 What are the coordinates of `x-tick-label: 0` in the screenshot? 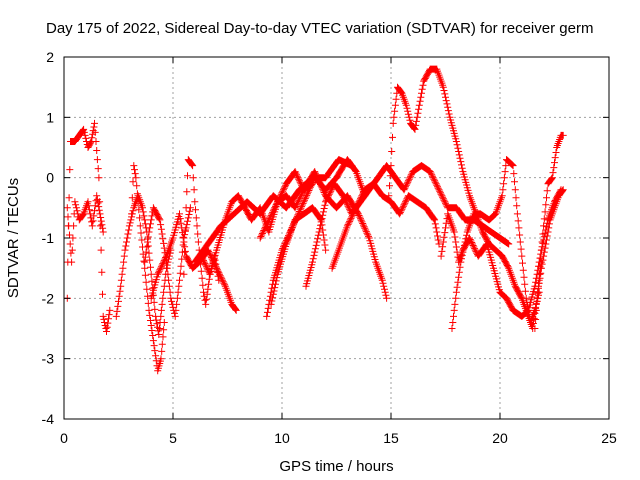 It's located at (64, 438).